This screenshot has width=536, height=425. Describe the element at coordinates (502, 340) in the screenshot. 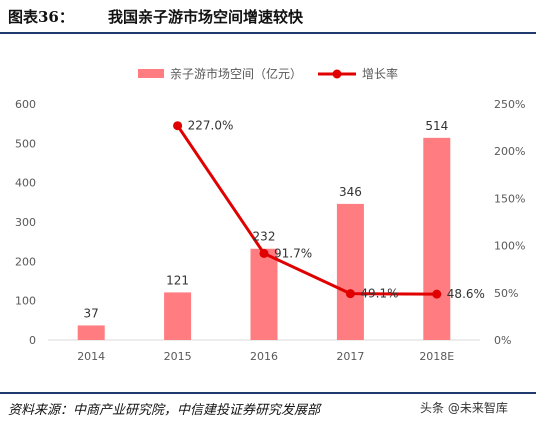

I see `right-tick-label: 0%` at that location.